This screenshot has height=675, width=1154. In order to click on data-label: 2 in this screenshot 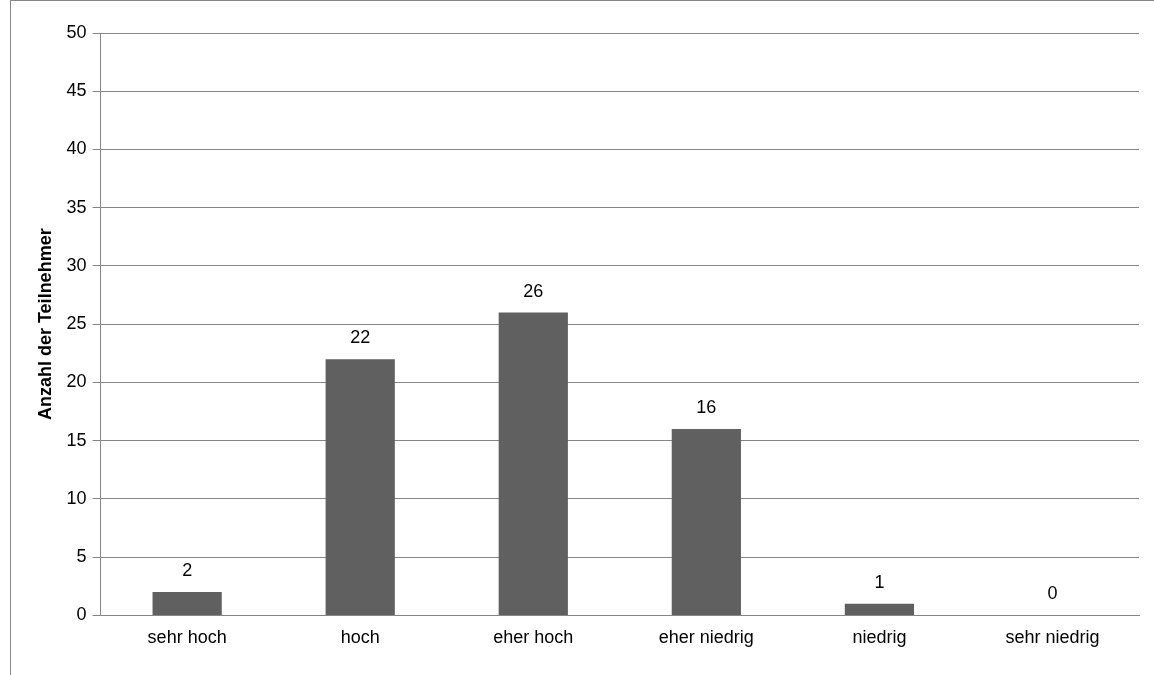, I will do `click(187, 570)`.